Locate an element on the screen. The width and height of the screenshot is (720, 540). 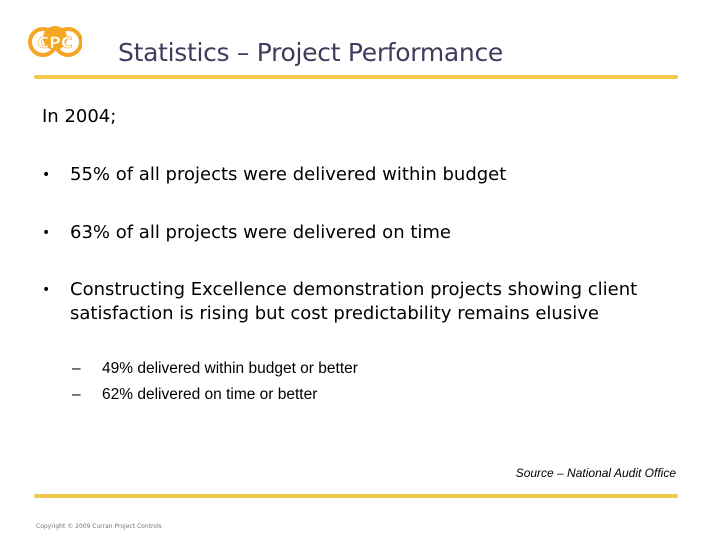
cpc-logo: CPC is located at coordinates (55, 42).